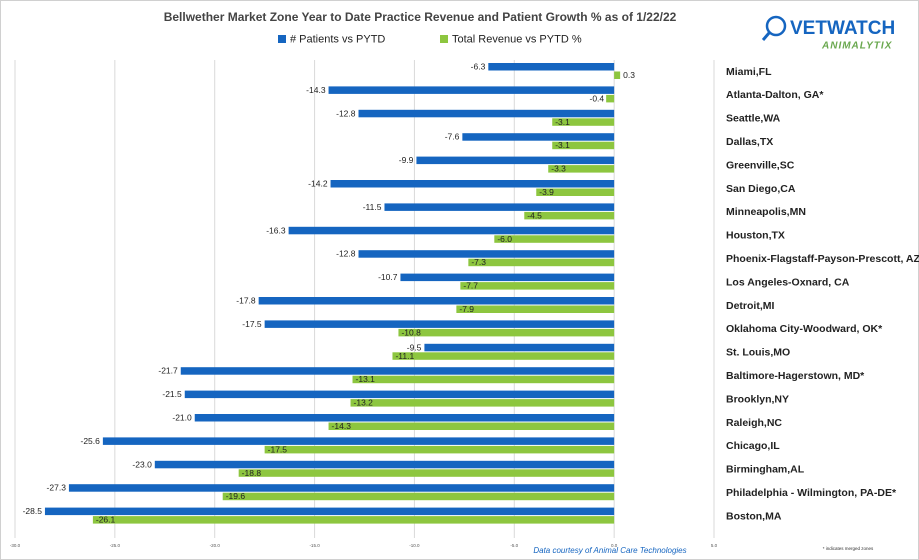 The width and height of the screenshot is (919, 560). I want to click on value-label: -16.3, so click(276, 230).